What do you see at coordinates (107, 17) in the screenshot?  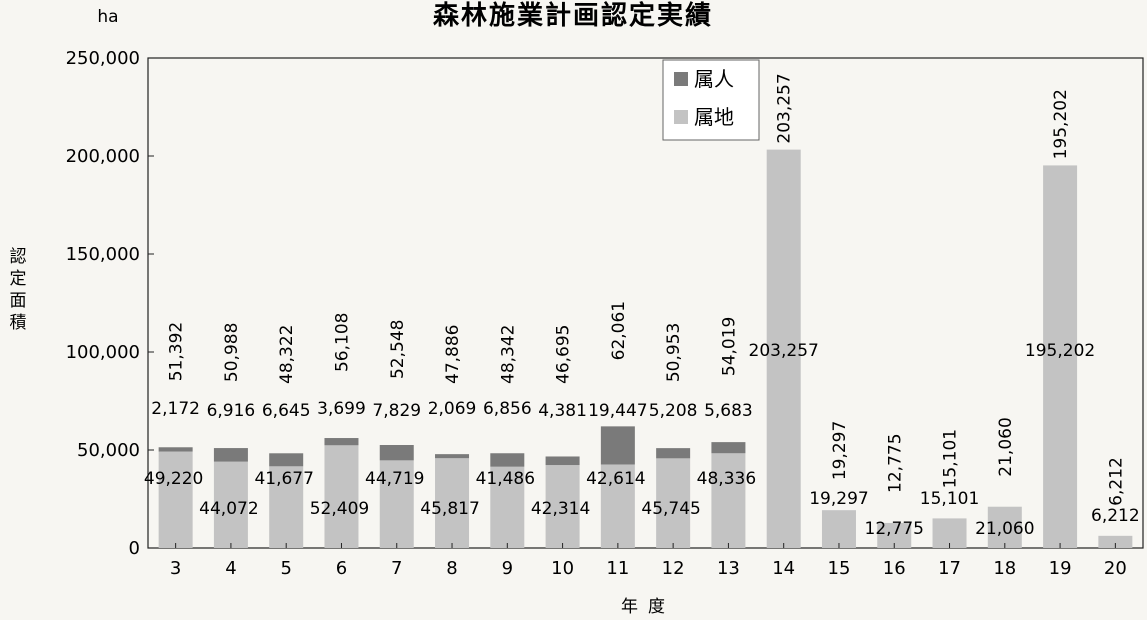 I see `unit-label: ha` at bounding box center [107, 17].